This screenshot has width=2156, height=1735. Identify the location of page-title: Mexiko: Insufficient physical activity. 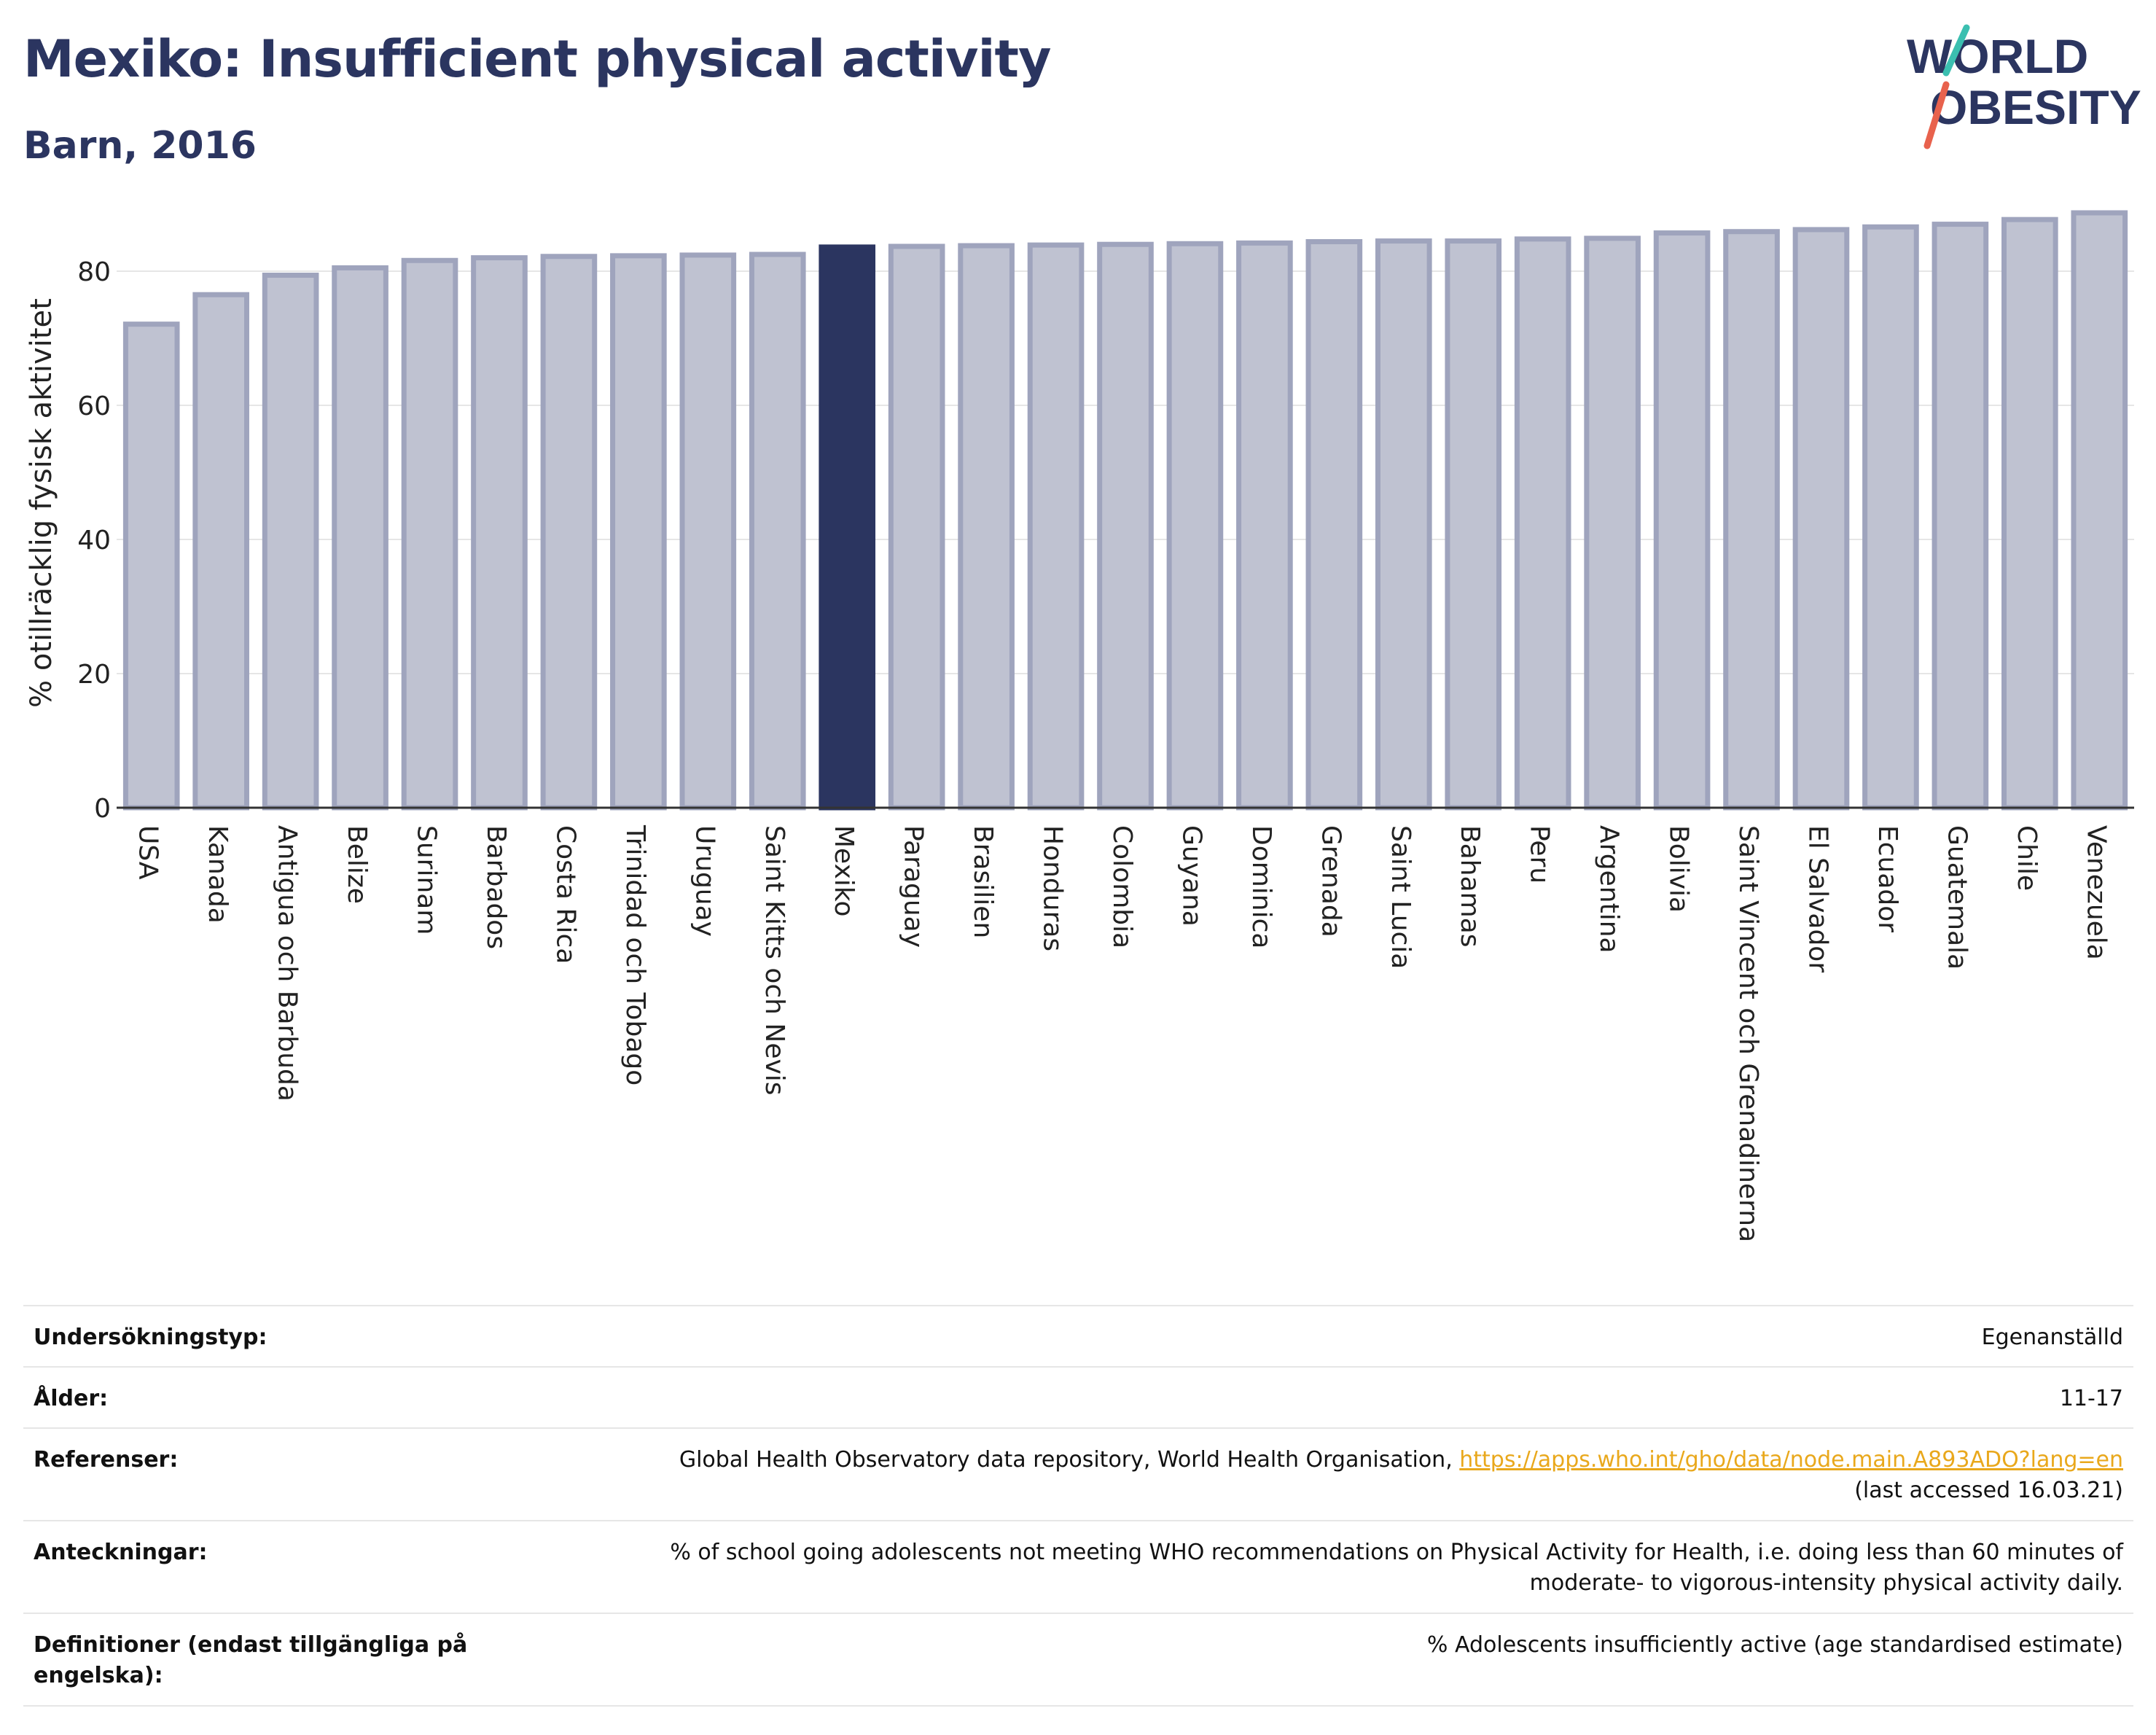
(537, 59).